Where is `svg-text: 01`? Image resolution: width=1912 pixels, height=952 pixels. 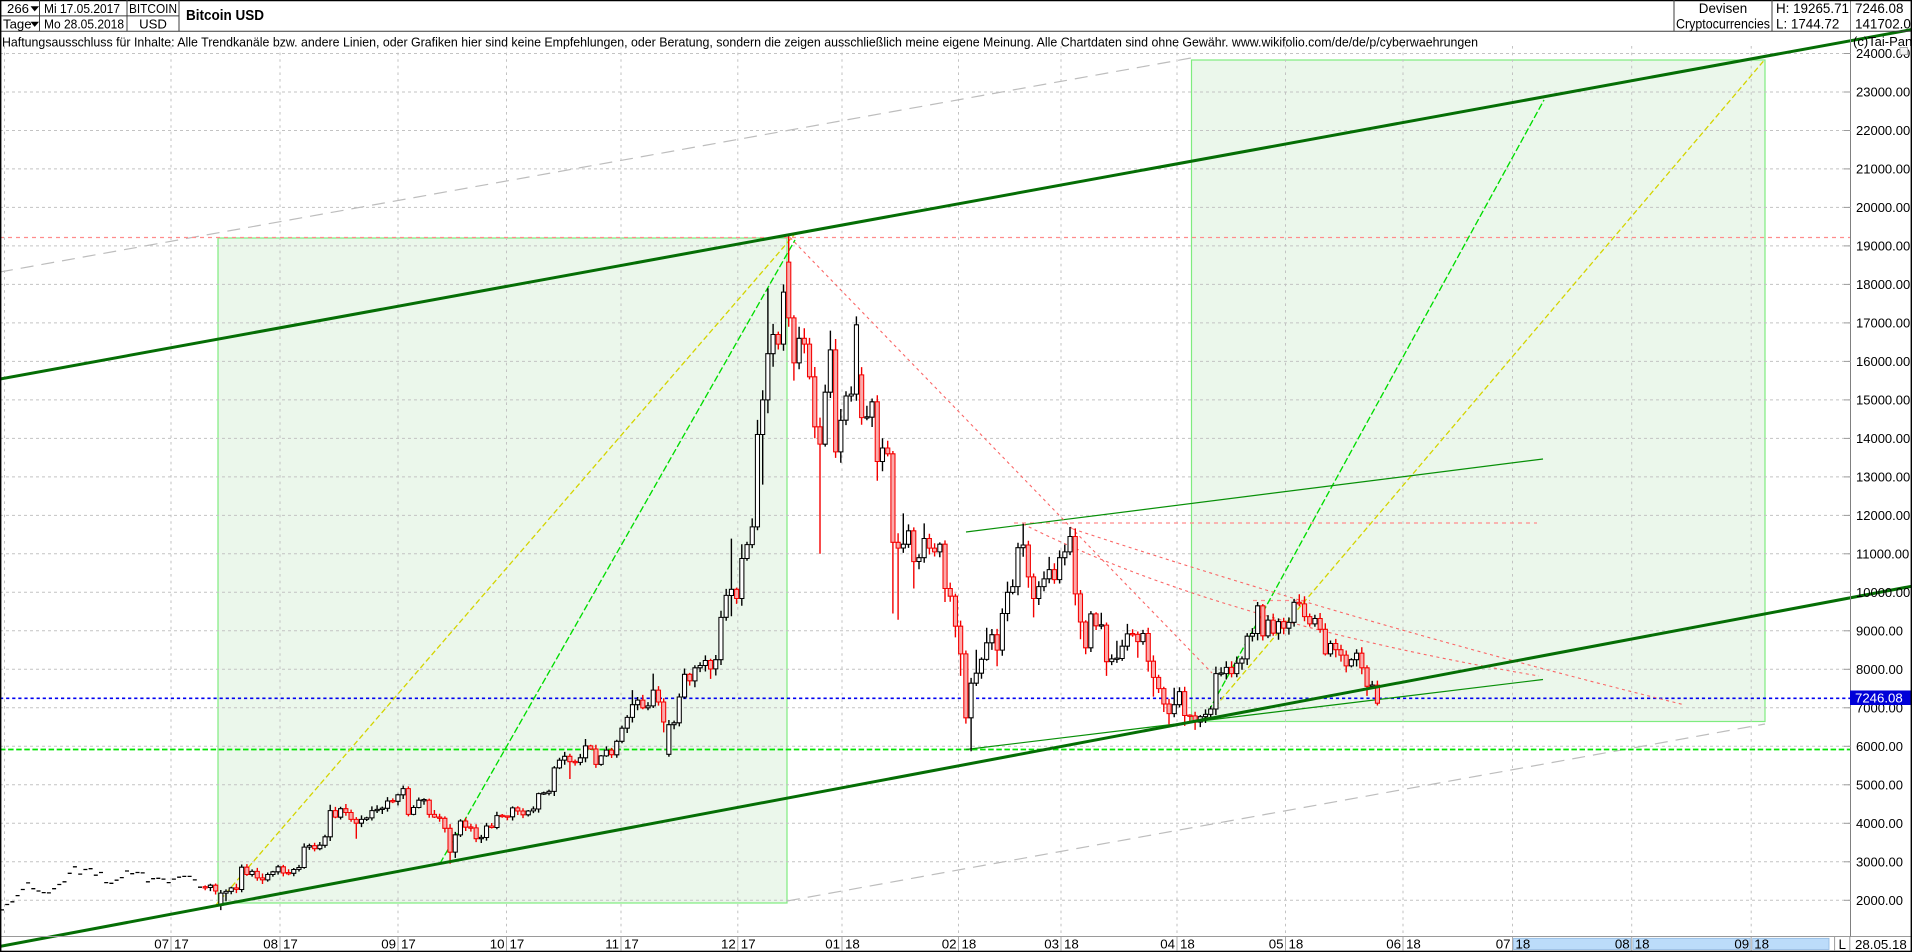
svg-text: 01 is located at coordinates (832, 944).